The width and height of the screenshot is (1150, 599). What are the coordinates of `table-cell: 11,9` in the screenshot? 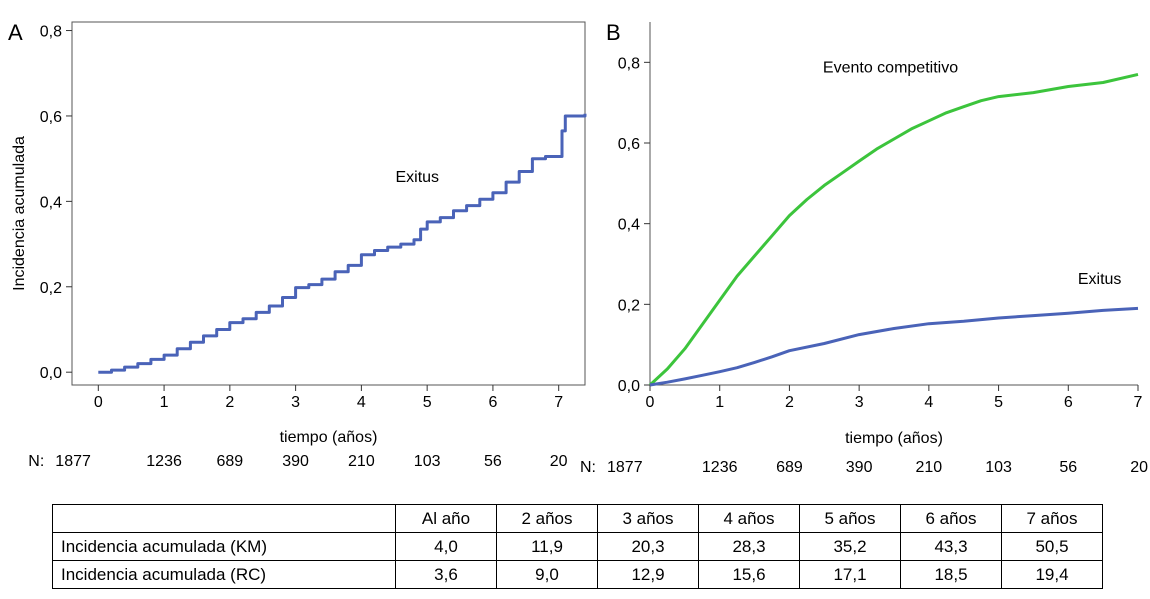 It's located at (547, 546).